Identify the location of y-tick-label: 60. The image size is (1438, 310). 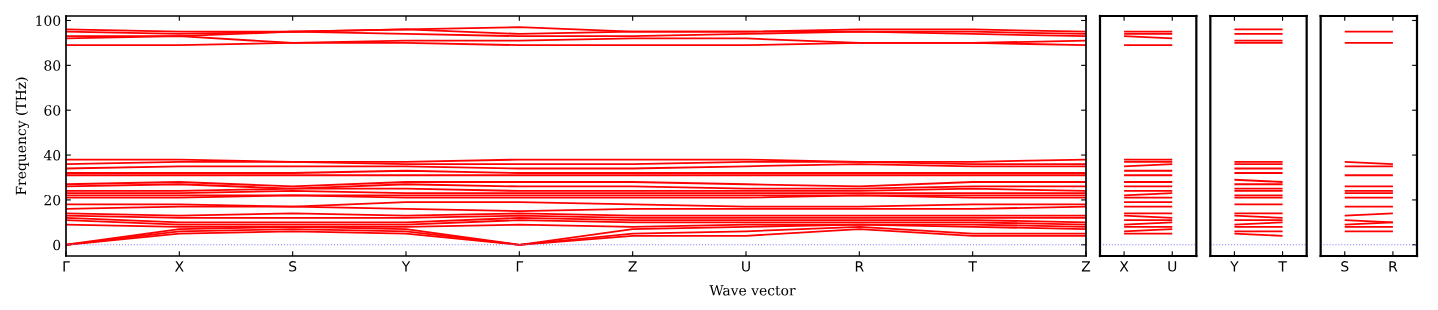
(52, 110).